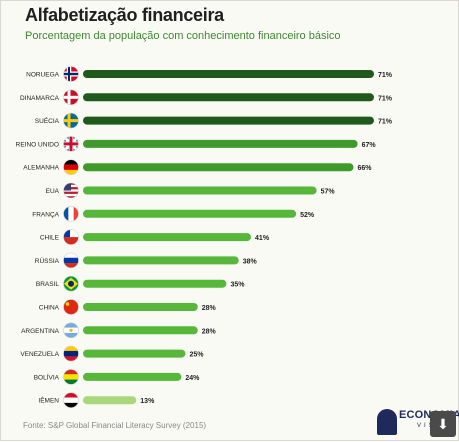 The width and height of the screenshot is (459, 442). Describe the element at coordinates (45, 214) in the screenshot. I see `category-label: FRANÇA` at that location.